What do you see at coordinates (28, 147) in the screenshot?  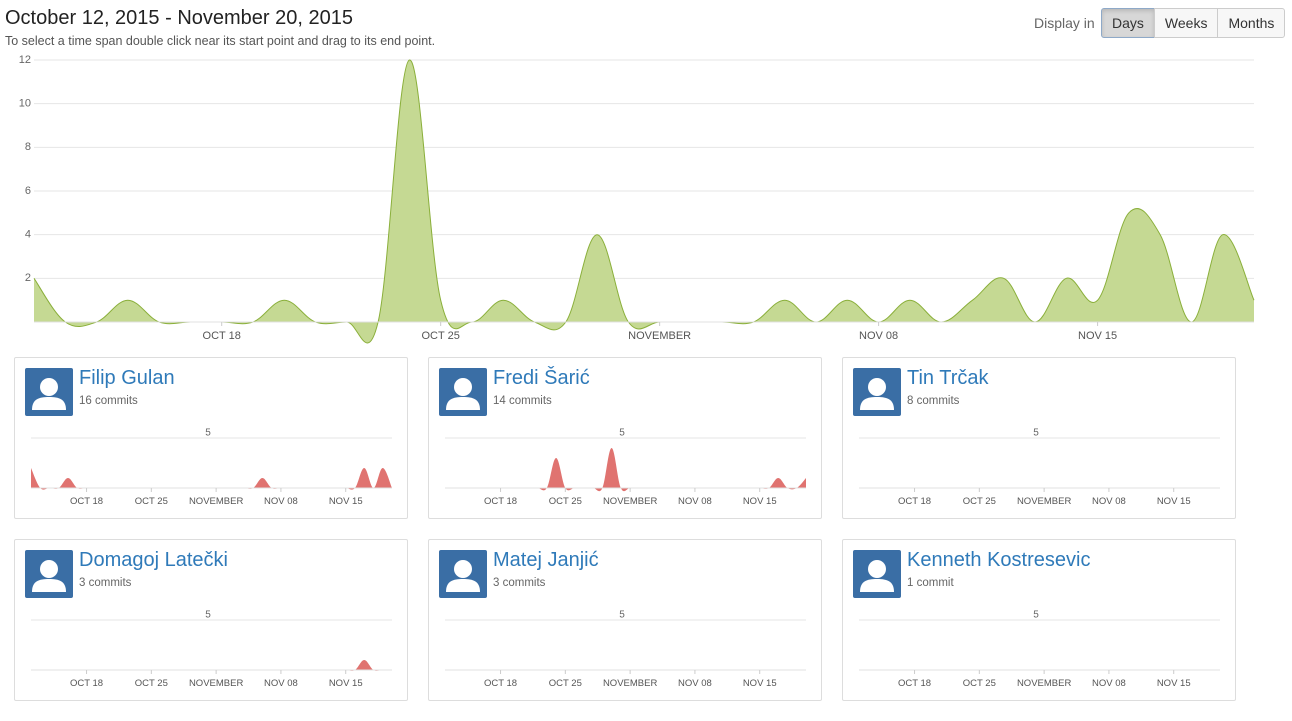 I see `y-tick-label: 8` at bounding box center [28, 147].